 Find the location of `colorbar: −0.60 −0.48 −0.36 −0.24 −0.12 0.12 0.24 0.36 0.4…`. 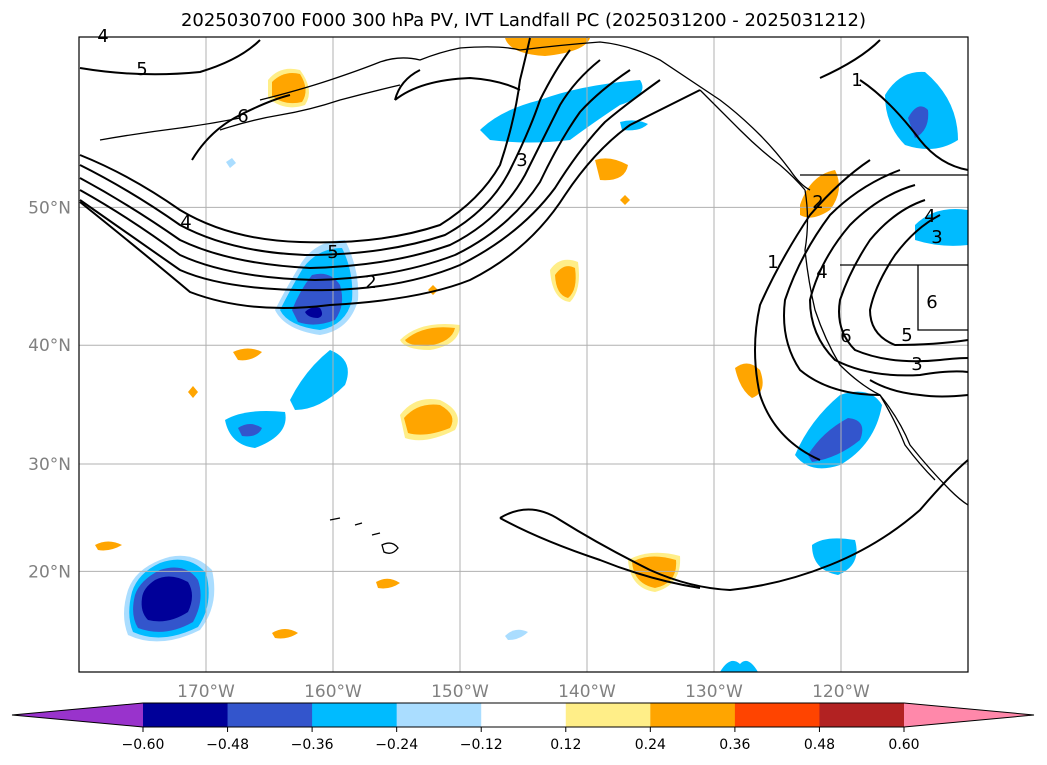

colorbar: −0.60 −0.48 −0.36 −0.24 −0.12 0.12 0.24 0.36 0.4… is located at coordinates (523, 727).